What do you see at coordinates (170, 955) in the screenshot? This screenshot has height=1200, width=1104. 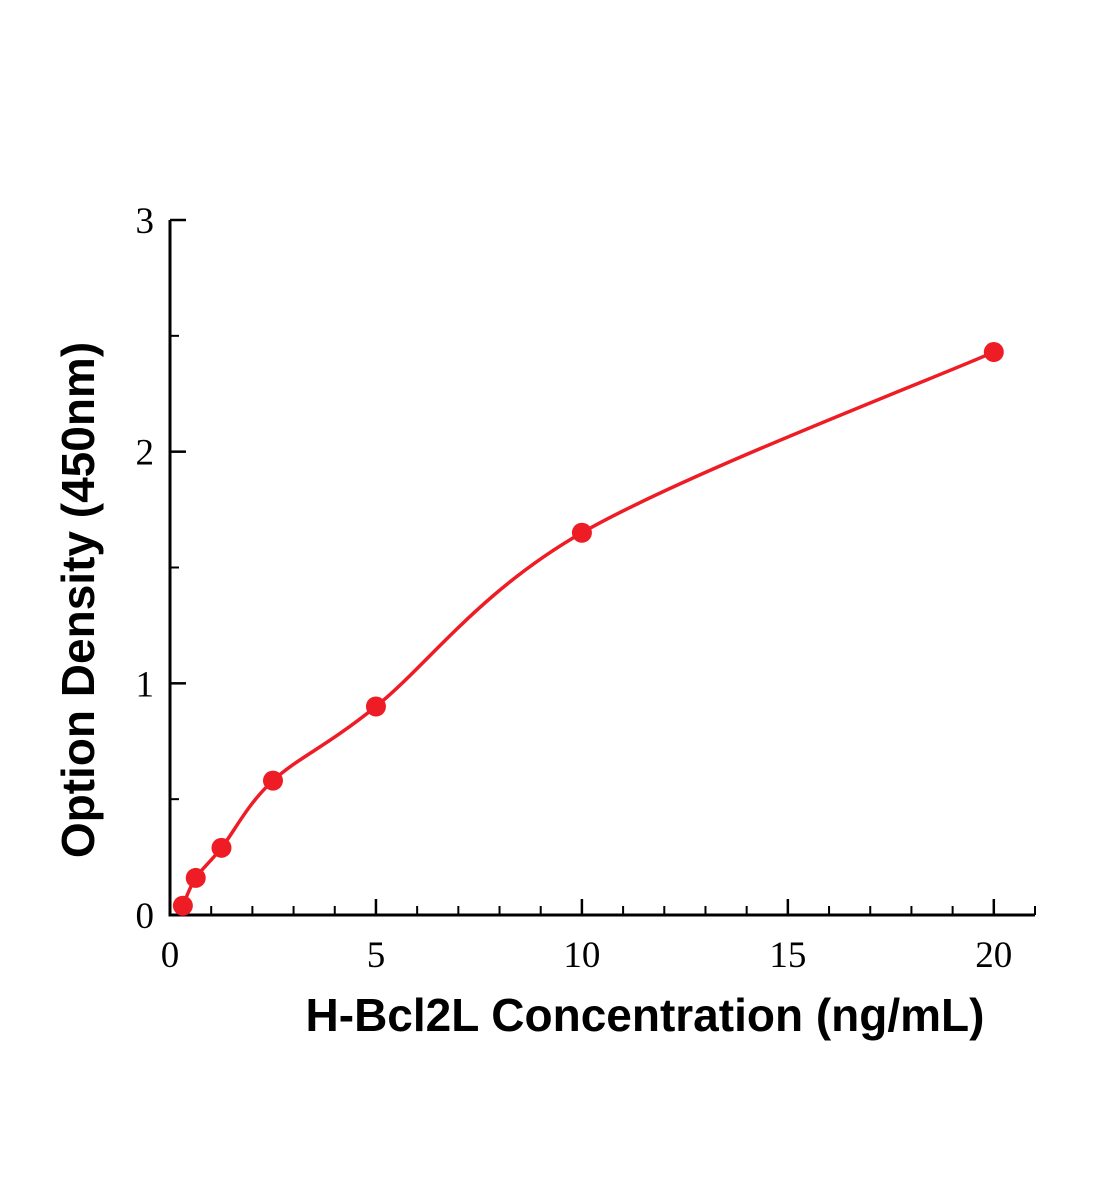 I see `x-tick-label: 0` at bounding box center [170, 955].